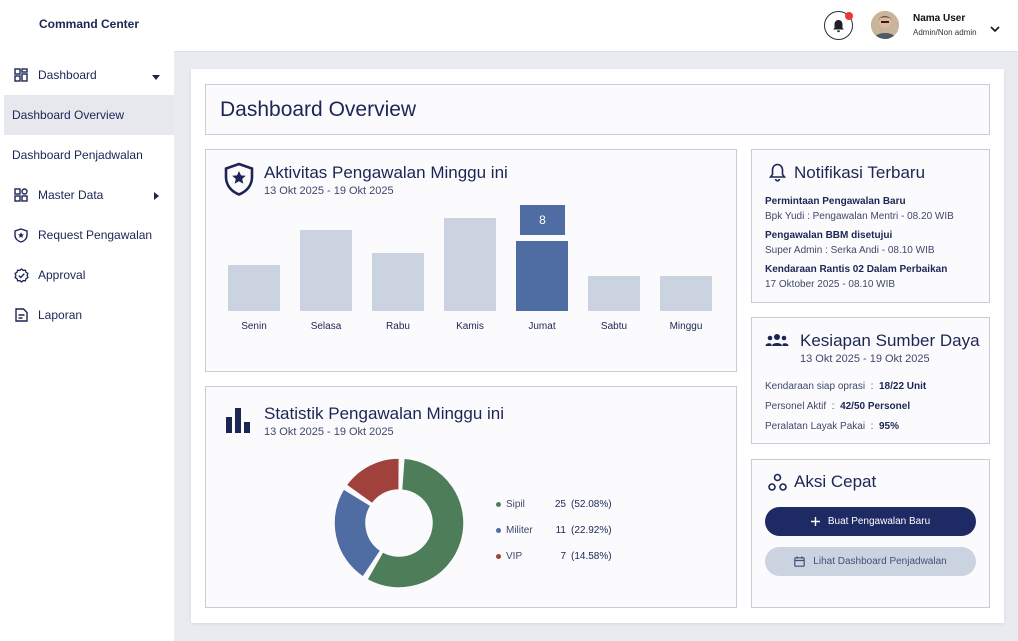 This screenshot has height=641, width=1018. I want to click on resource-value: 42/50 Personel, so click(875, 406).